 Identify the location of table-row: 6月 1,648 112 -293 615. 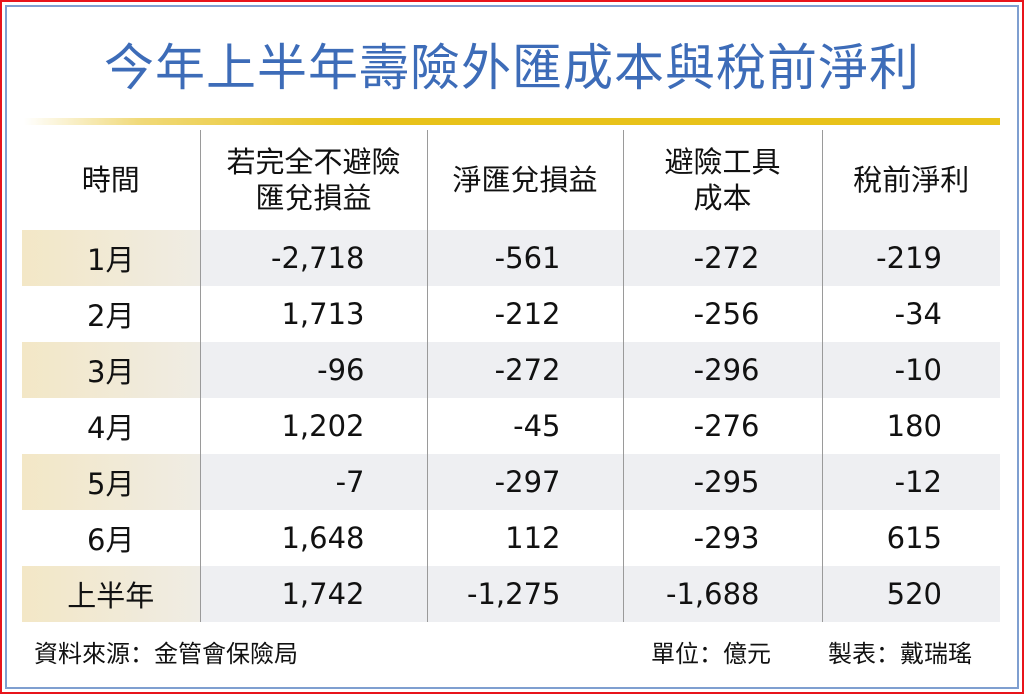
(511, 538).